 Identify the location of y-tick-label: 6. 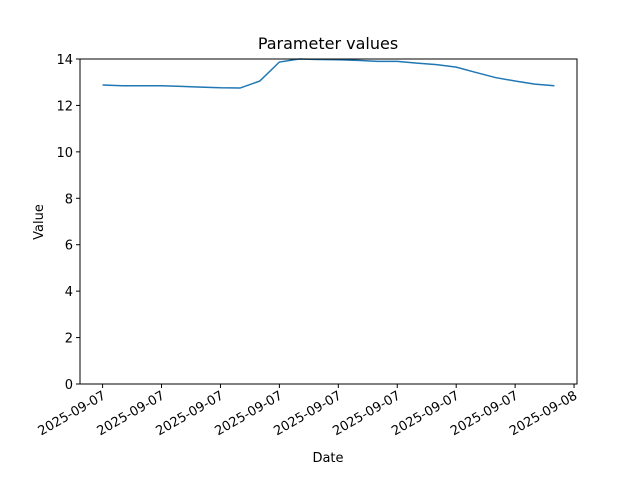
(69, 246).